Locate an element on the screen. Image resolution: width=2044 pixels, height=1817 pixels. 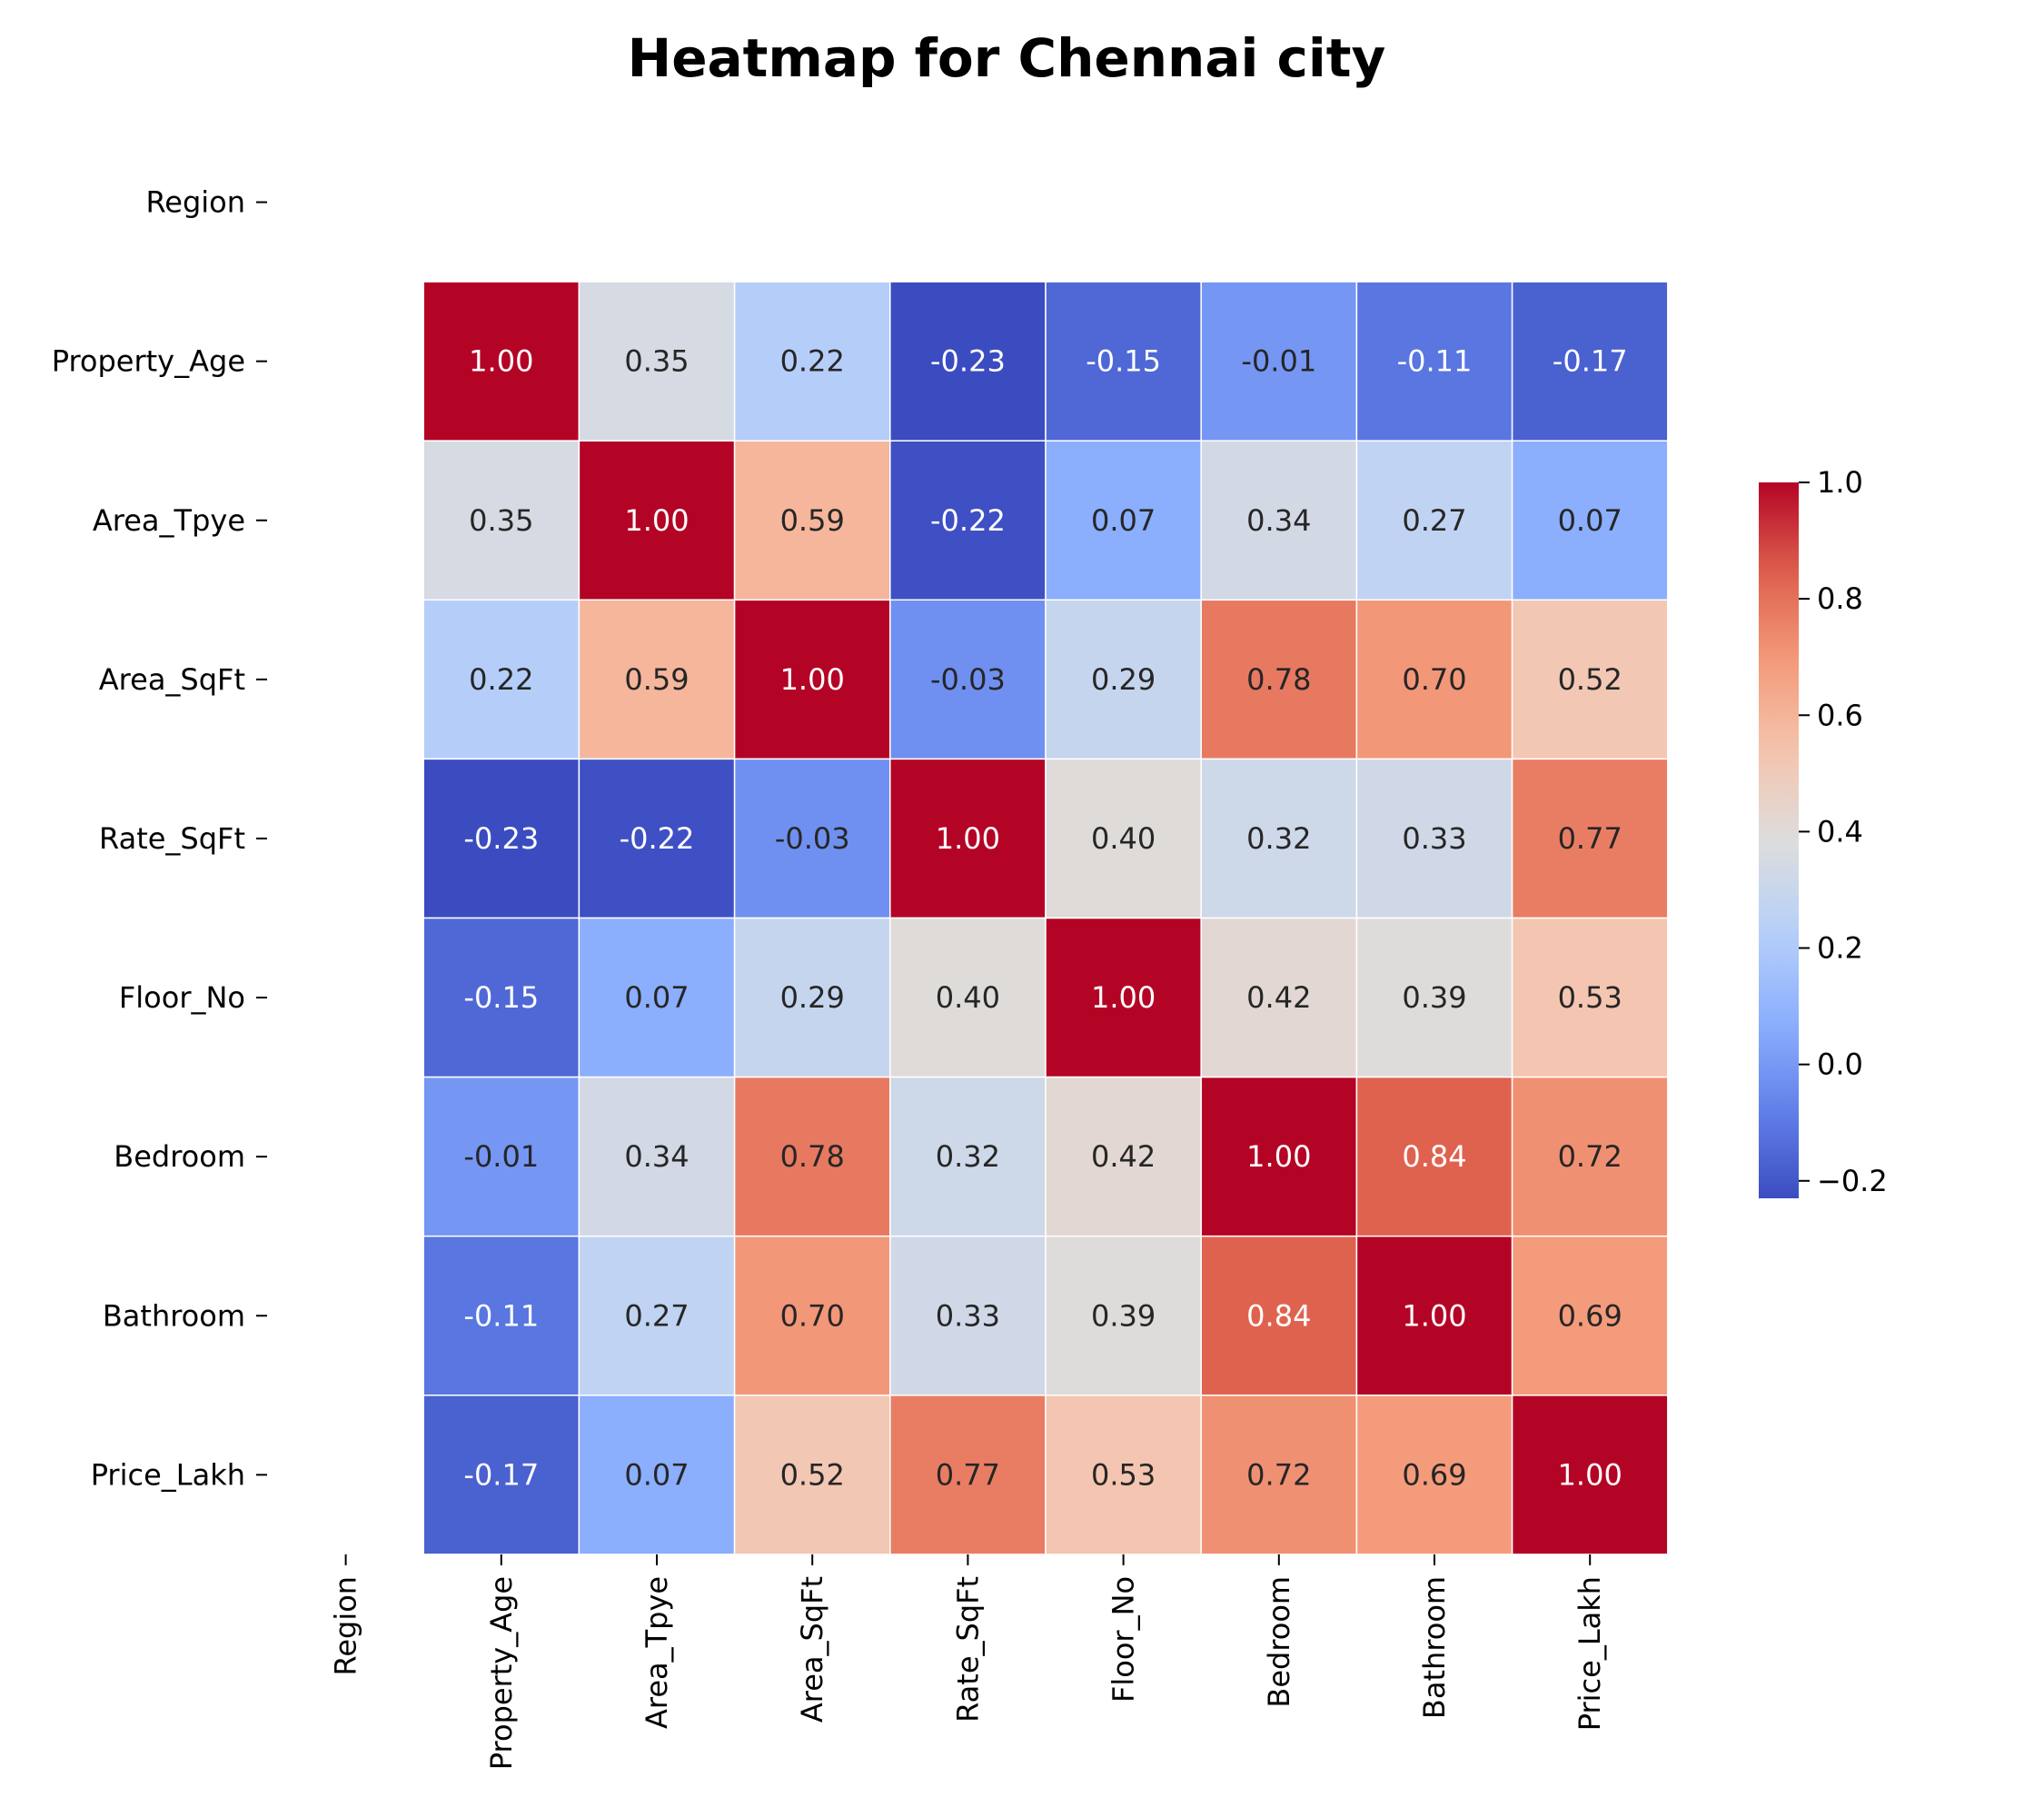
colorbar-tick-label: 1.0 is located at coordinates (1840, 482).